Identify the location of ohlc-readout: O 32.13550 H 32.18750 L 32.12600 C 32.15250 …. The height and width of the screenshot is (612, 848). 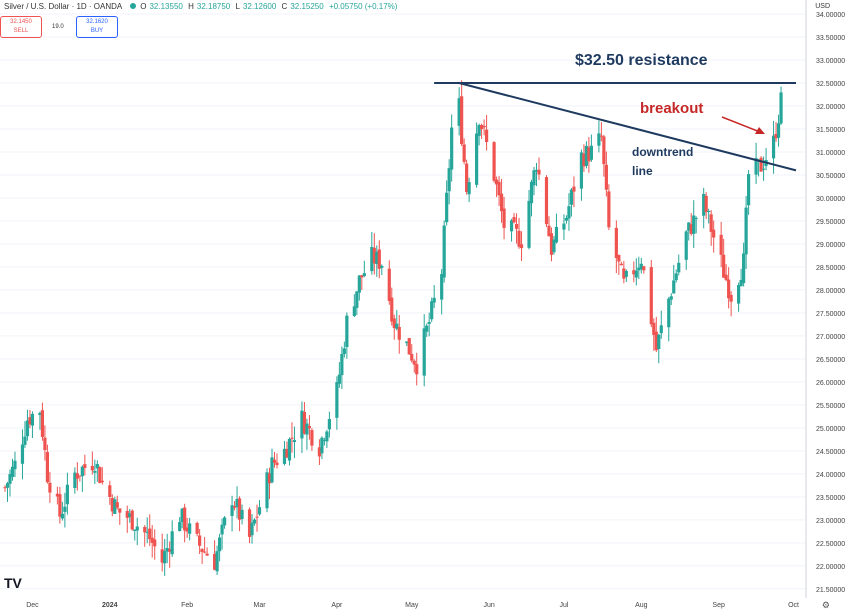
(269, 6).